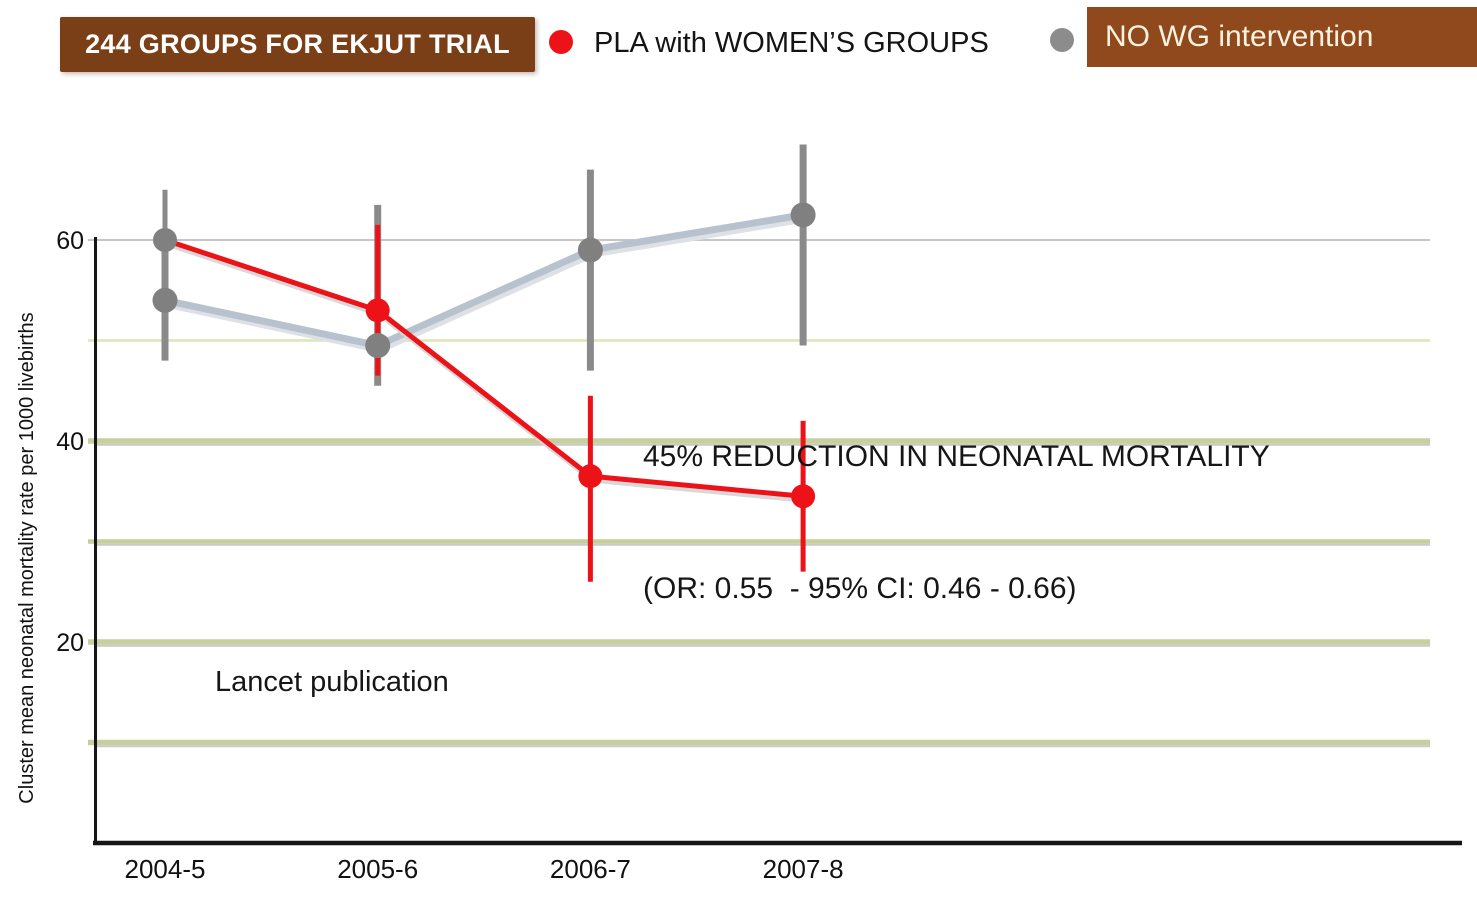 This screenshot has height=904, width=1477. I want to click on legend-gray-dot-icon, so click(1062, 40).